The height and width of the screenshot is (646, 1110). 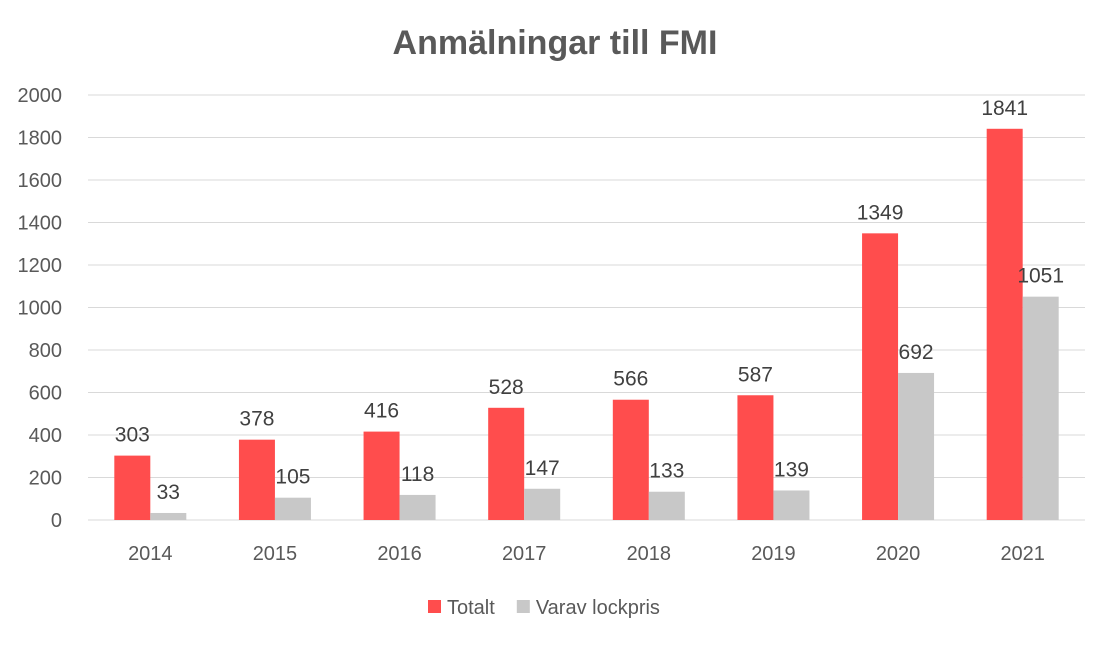 I want to click on data-label: 416, so click(x=381, y=411).